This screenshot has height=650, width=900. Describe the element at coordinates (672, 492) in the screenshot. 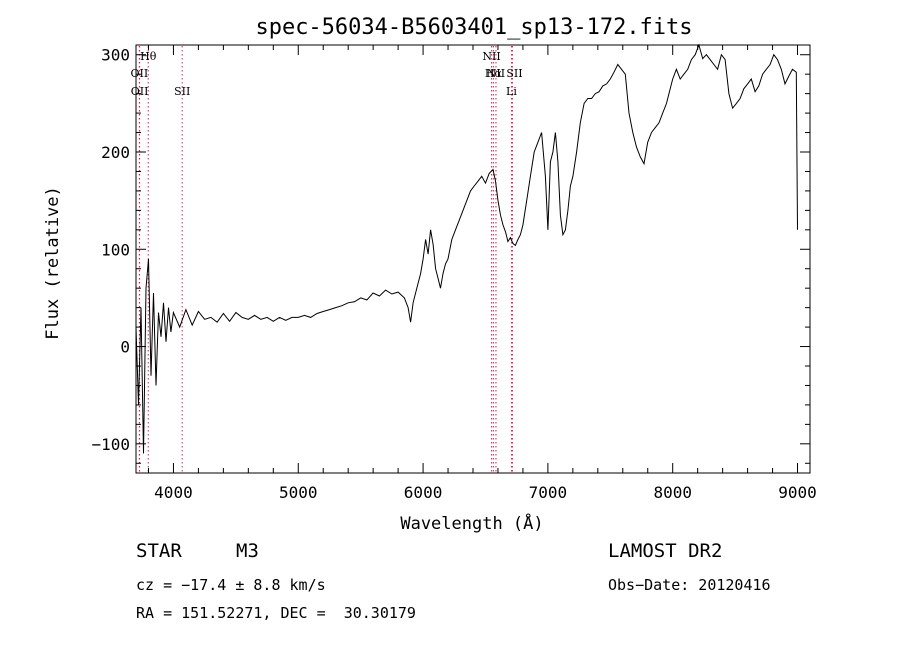

I see `x-tick-label: 8000` at that location.